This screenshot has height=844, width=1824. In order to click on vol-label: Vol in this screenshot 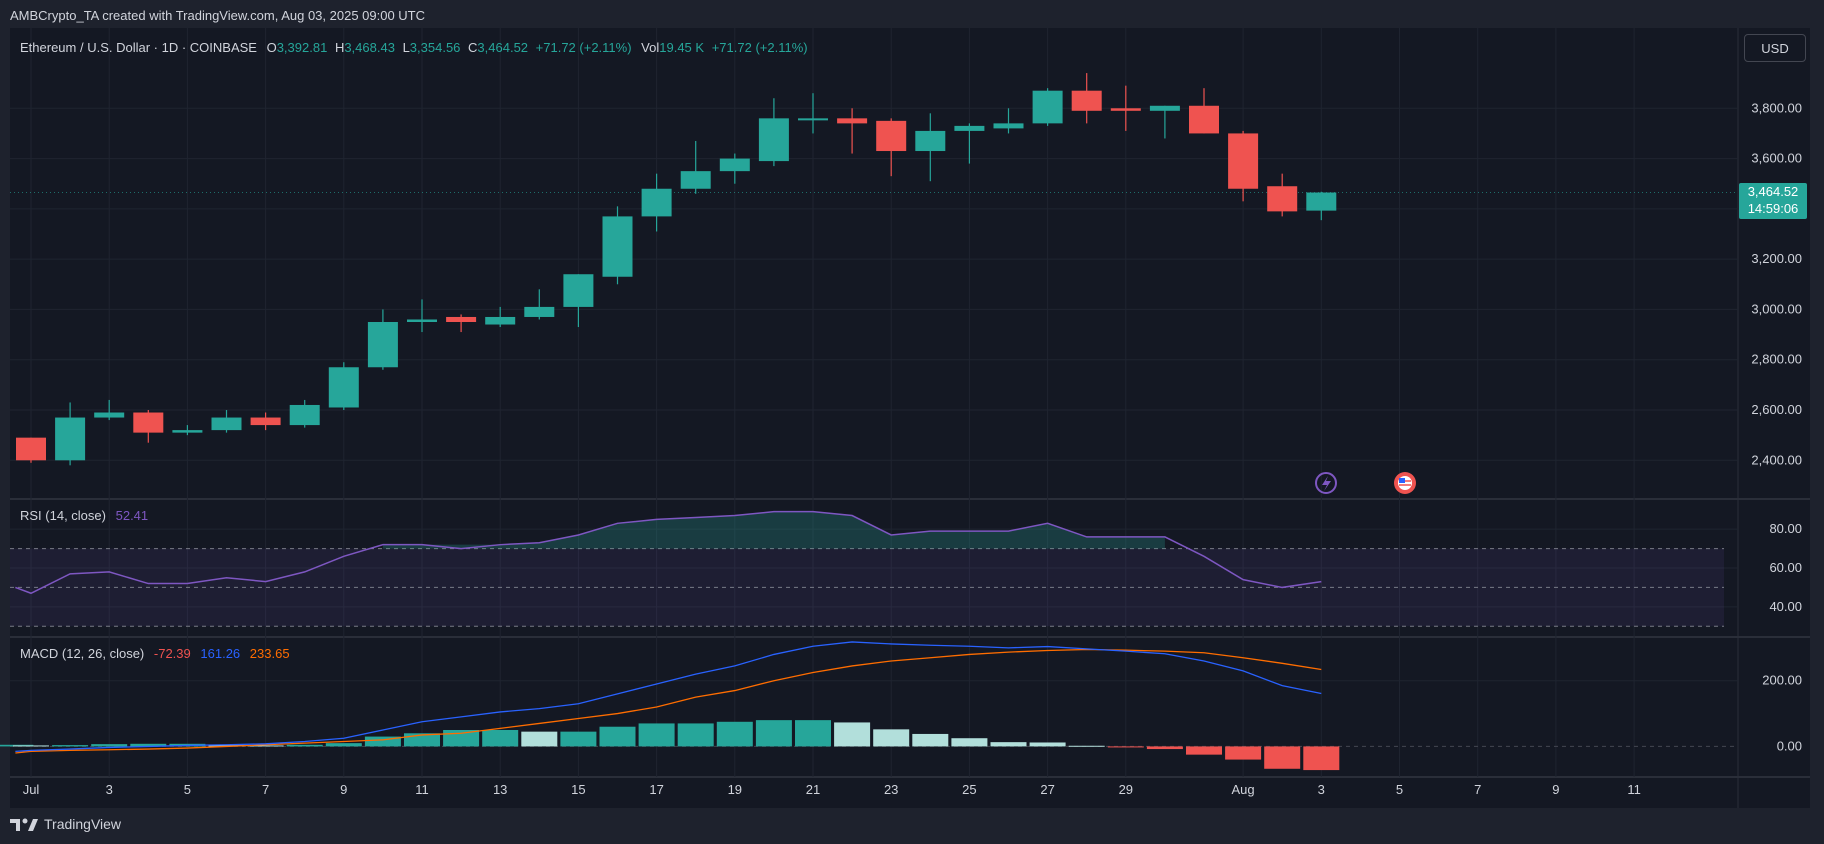, I will do `click(650, 47)`.